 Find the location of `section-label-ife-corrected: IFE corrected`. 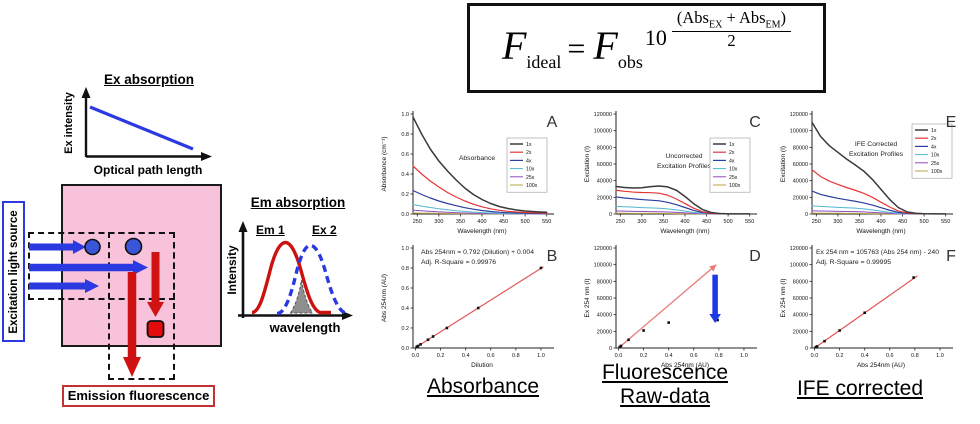

section-label-ife-corrected: IFE corrected is located at coordinates (860, 388).